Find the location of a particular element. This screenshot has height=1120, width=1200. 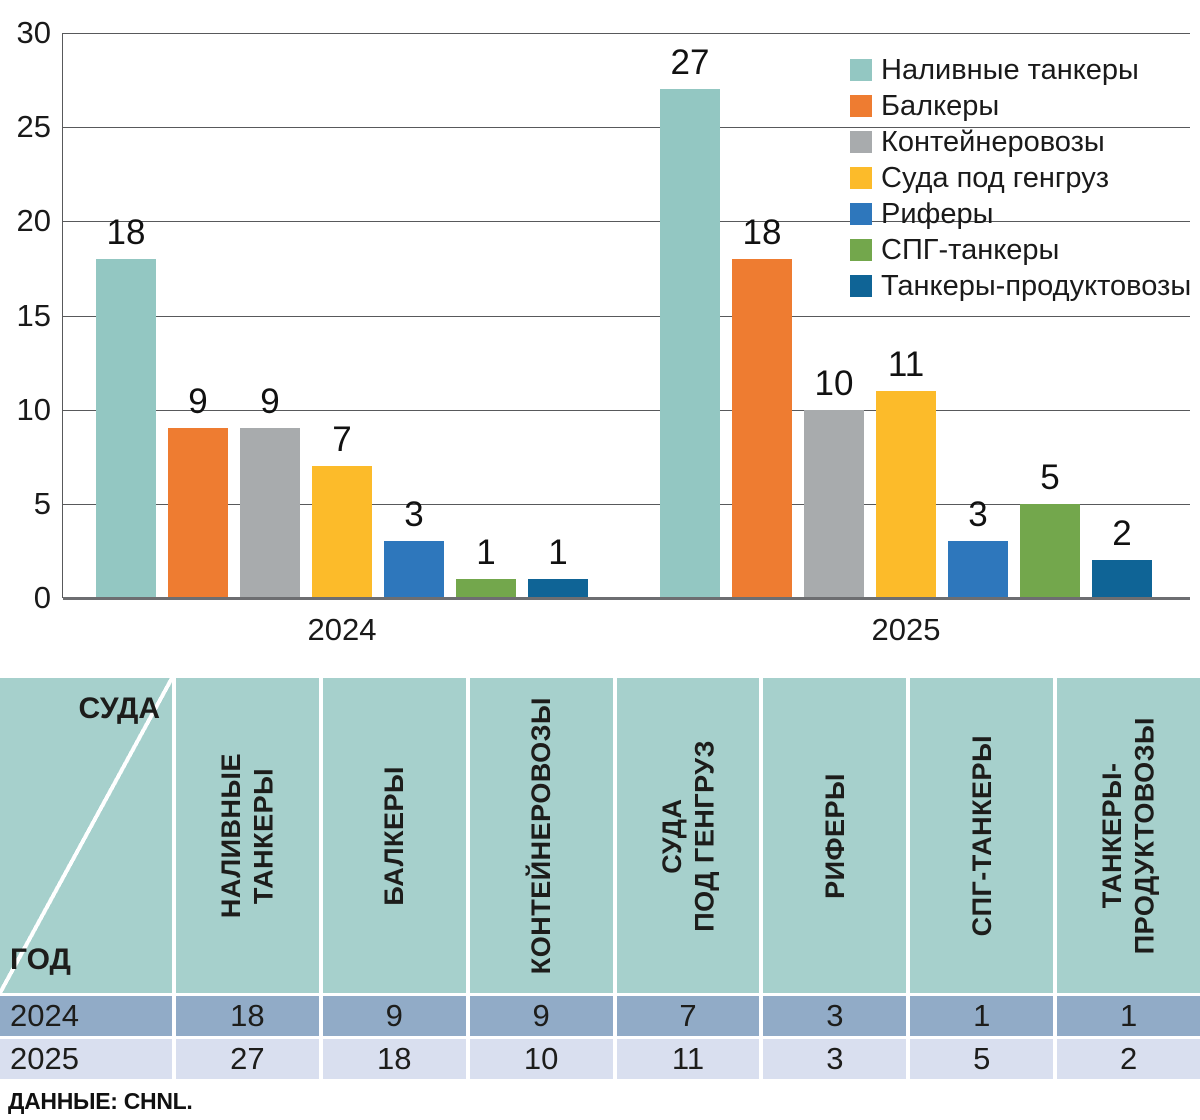

legend-label: Суда под генгруз is located at coordinates (995, 178).